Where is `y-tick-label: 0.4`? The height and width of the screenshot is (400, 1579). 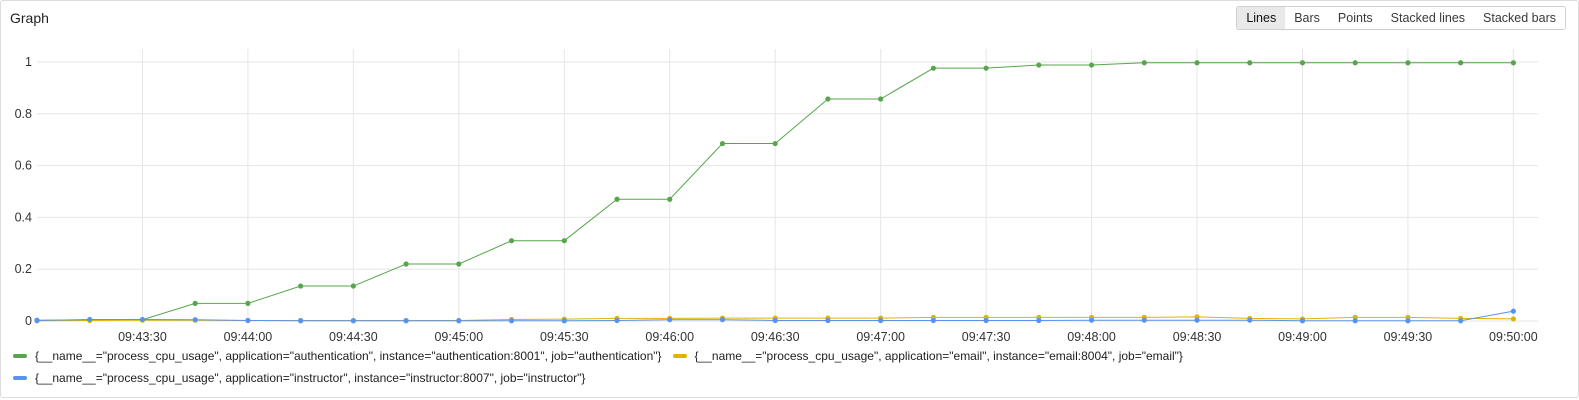
y-tick-label: 0.4 is located at coordinates (23, 217).